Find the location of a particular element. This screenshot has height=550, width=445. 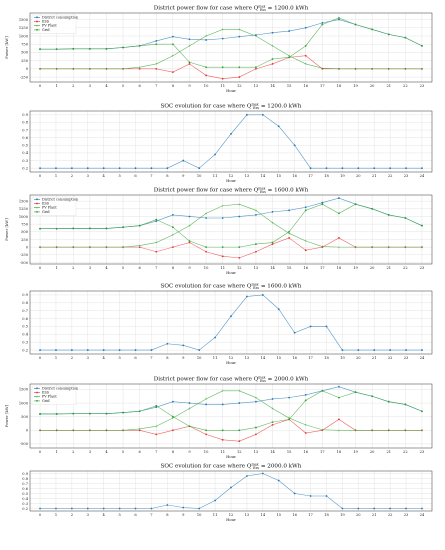

y-axis-label: Power [kW] is located at coordinates (6, 229).